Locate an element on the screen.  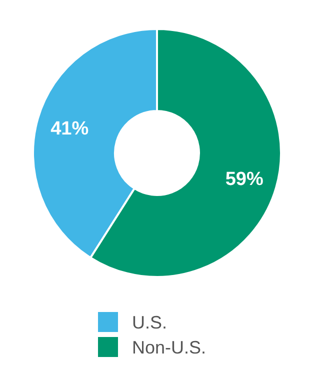
data-label: 41% is located at coordinates (69, 129).